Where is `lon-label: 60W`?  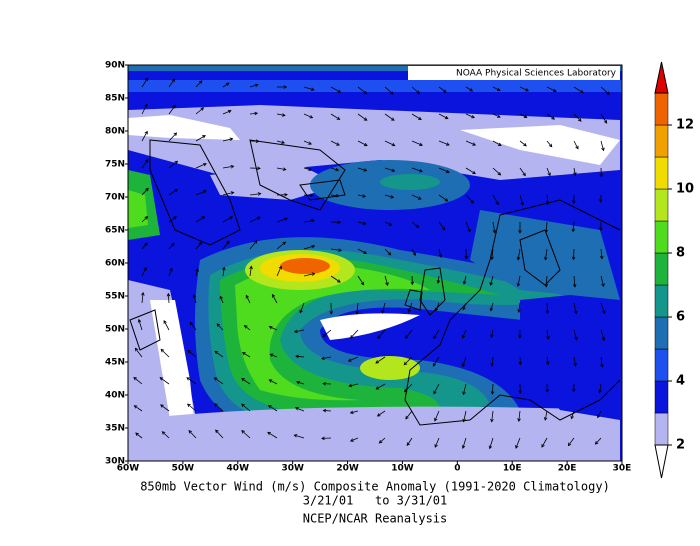
lon-label: 60W is located at coordinates (128, 469).